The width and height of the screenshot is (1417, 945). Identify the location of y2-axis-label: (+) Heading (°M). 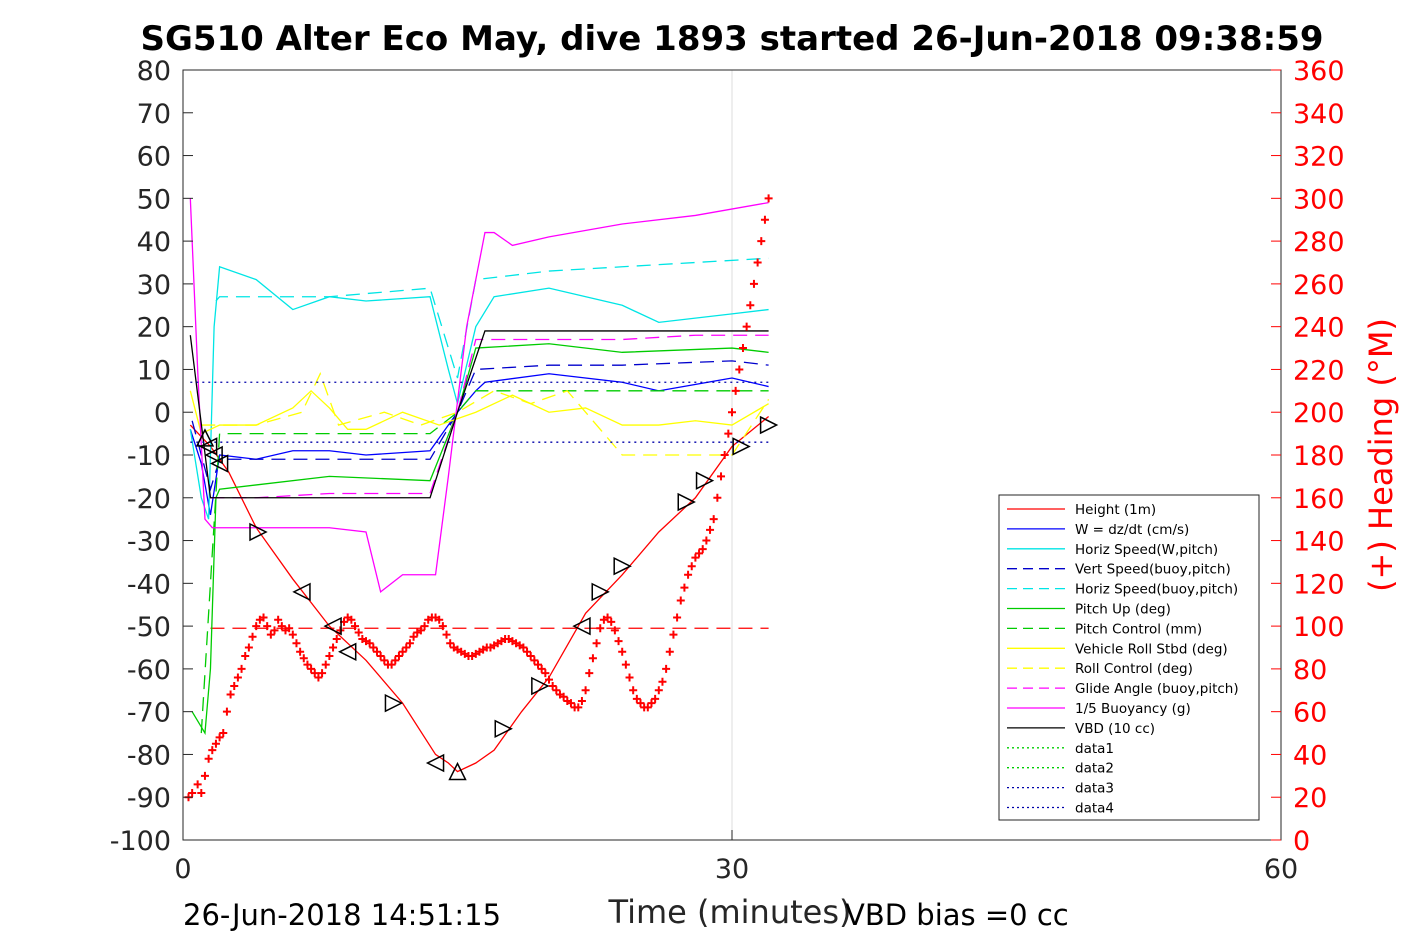
(1381, 455).